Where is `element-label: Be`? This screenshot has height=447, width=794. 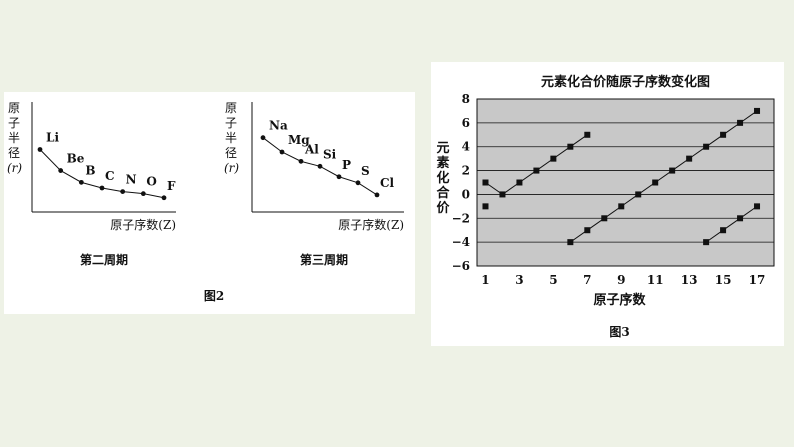
element-label: Be is located at coordinates (76, 159).